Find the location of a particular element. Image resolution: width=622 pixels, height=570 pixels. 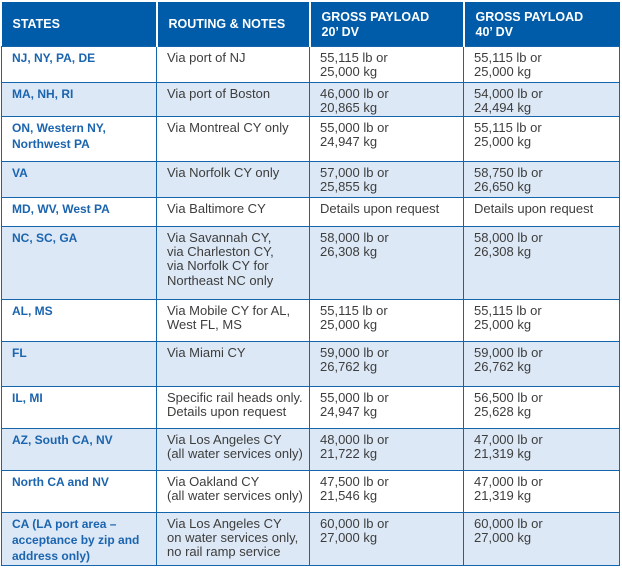

states-cell: FL is located at coordinates (79, 363).